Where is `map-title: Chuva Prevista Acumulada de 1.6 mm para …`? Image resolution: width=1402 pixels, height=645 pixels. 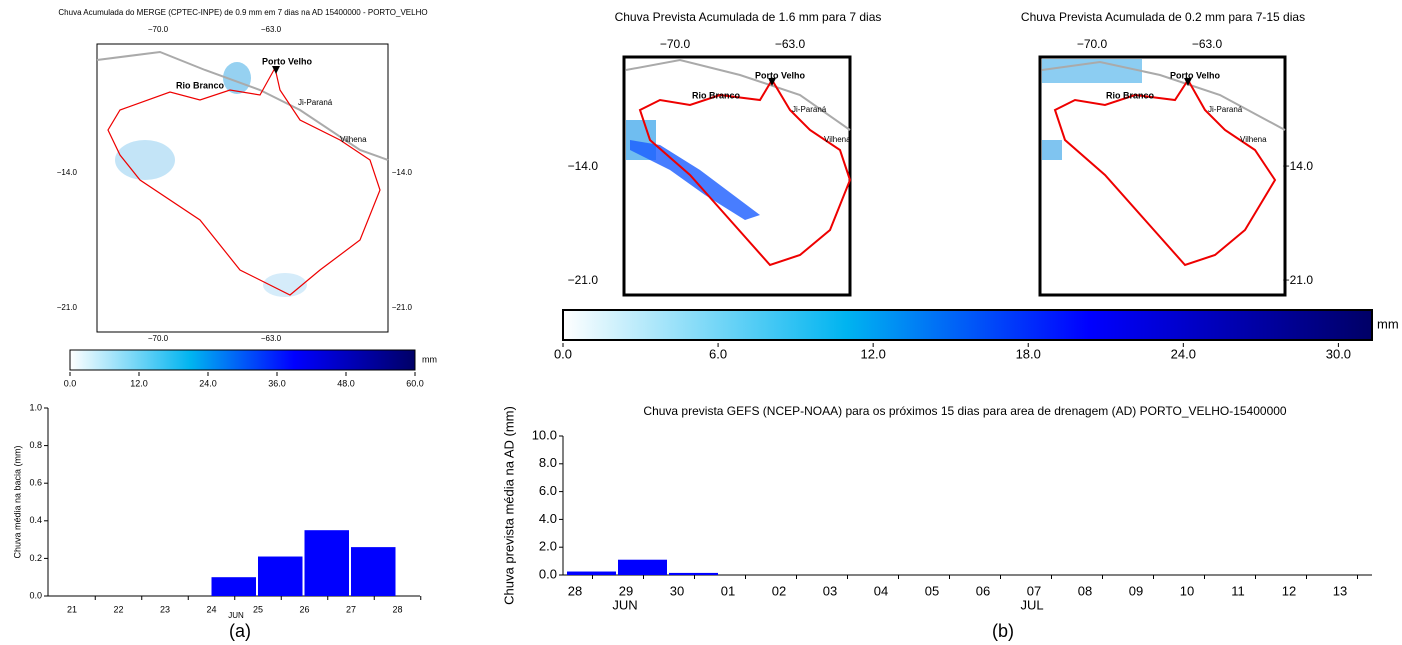 map-title: Chuva Prevista Acumulada de 1.6 mm para … is located at coordinates (748, 17).